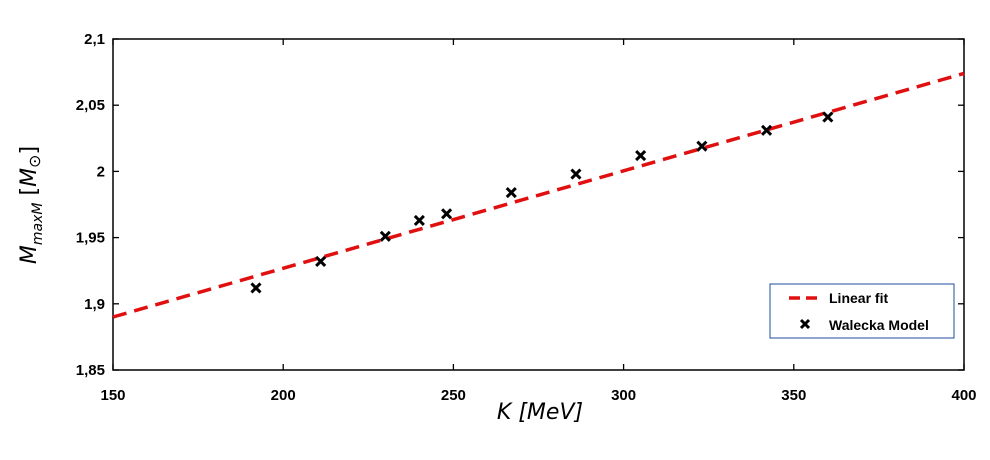  What do you see at coordinates (623, 395) in the screenshot?
I see `x-tick-label: 300` at bounding box center [623, 395].